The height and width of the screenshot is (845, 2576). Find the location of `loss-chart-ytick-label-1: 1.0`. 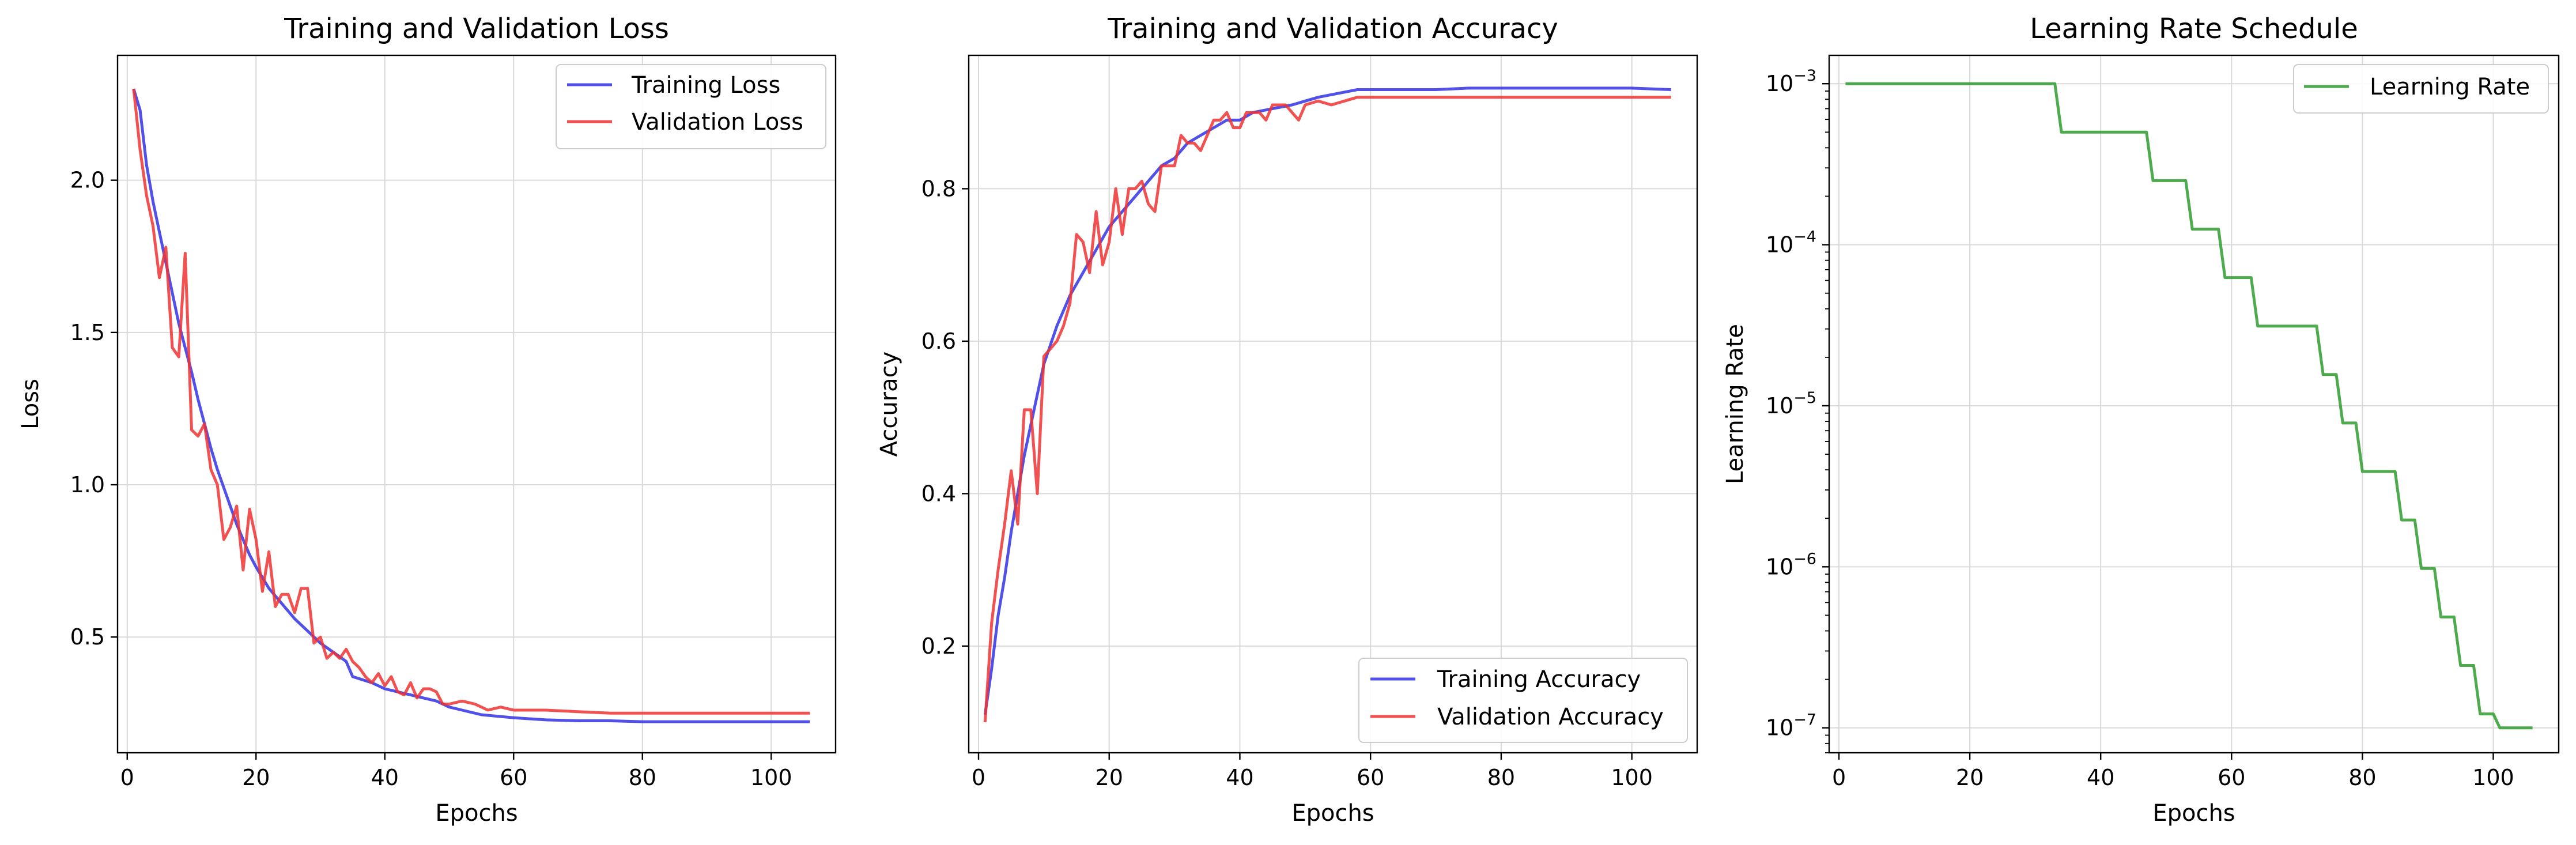

loss-chart-ytick-label-1: 1.0 is located at coordinates (87, 484).